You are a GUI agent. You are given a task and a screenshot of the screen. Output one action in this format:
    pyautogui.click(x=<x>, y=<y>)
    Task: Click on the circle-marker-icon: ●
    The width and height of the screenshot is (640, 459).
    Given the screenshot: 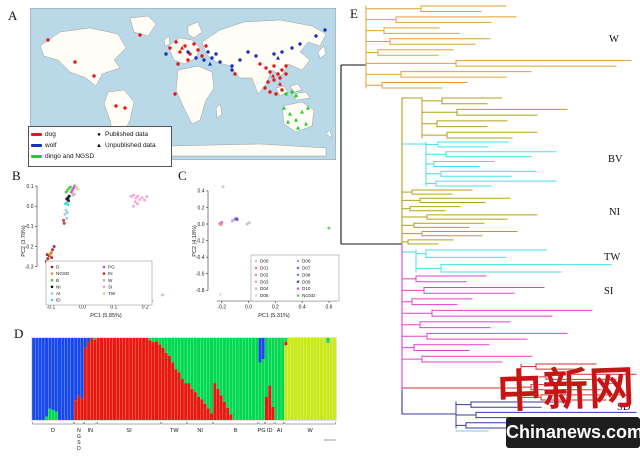 What is the action you would take?
    pyautogui.click(x=99, y=134)
    